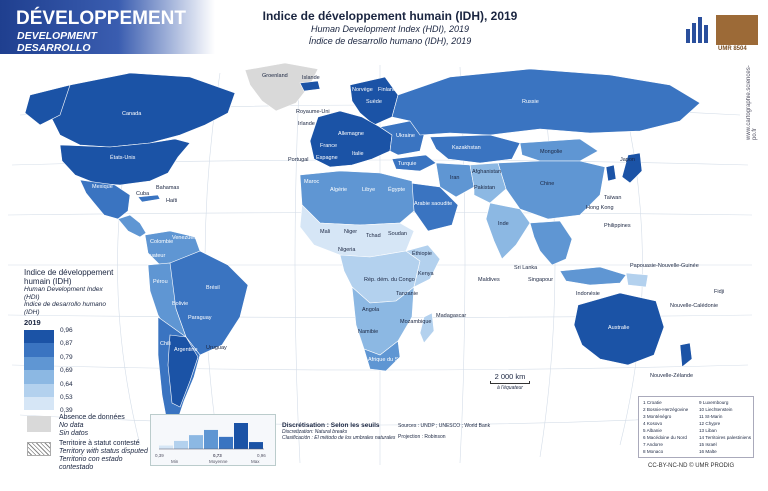 This screenshot has width=768, height=491. I want to click on key-item: 2 Bosnie-Herzégovine, so click(666, 409).